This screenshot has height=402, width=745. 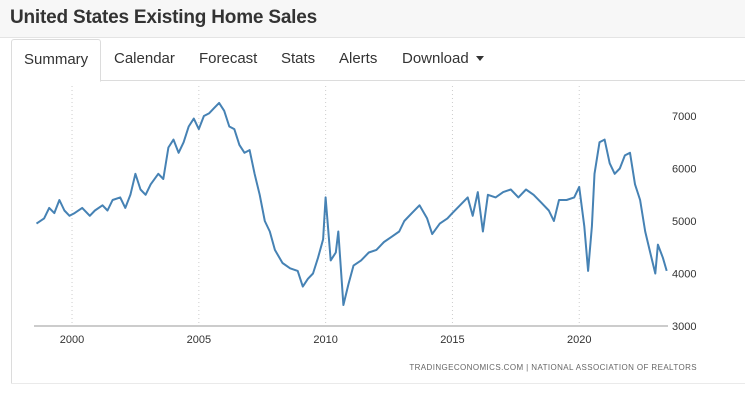 I want to click on title-bar: United States Existing Home Sales, so click(x=372, y=19).